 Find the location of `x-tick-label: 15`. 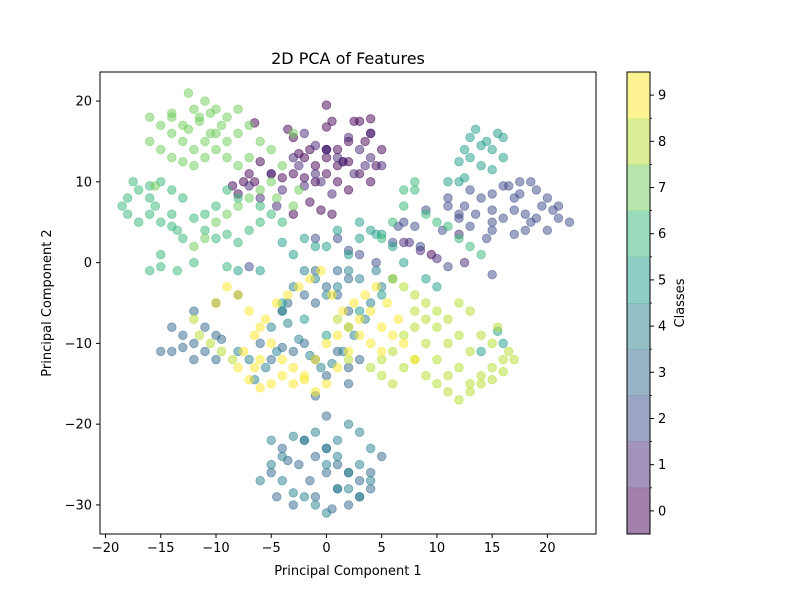

x-tick-label: 15 is located at coordinates (492, 548).